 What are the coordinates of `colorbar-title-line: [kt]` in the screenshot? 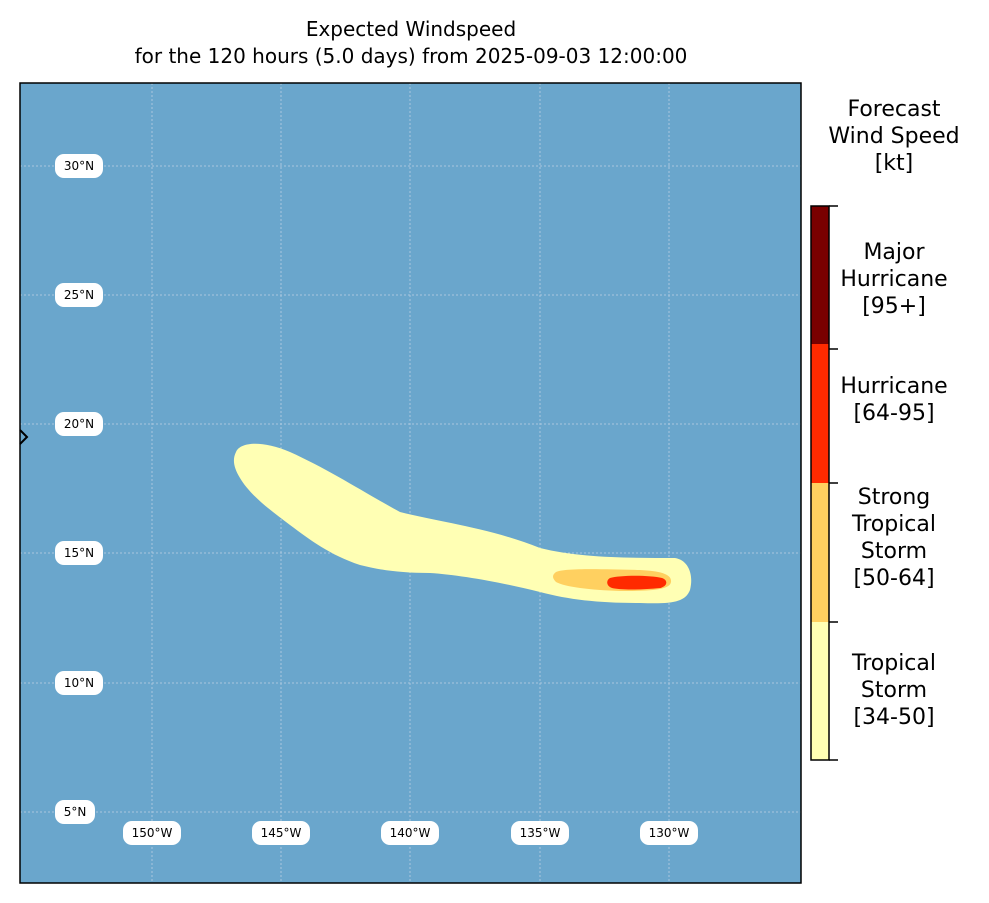 It's located at (894, 163).